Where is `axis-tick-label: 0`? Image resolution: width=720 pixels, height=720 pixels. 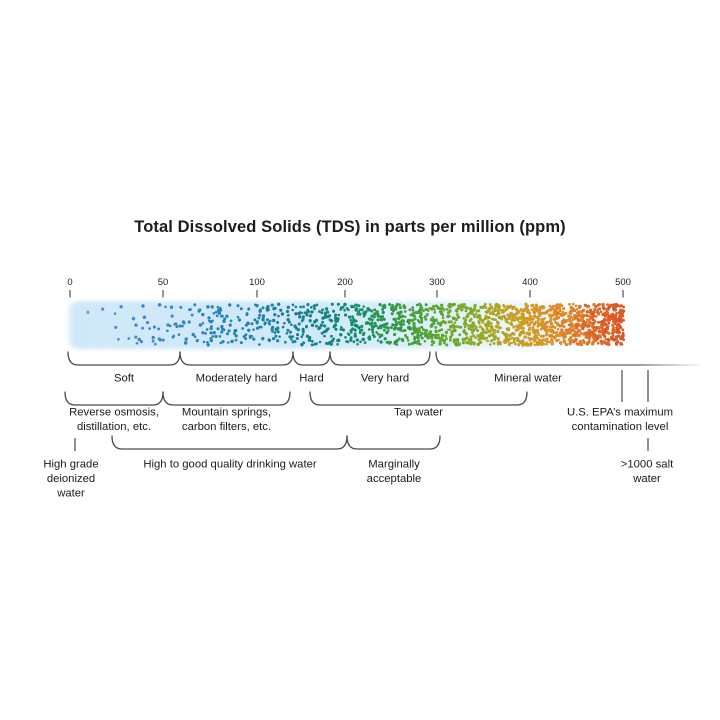
axis-tick-label: 0 is located at coordinates (69, 282).